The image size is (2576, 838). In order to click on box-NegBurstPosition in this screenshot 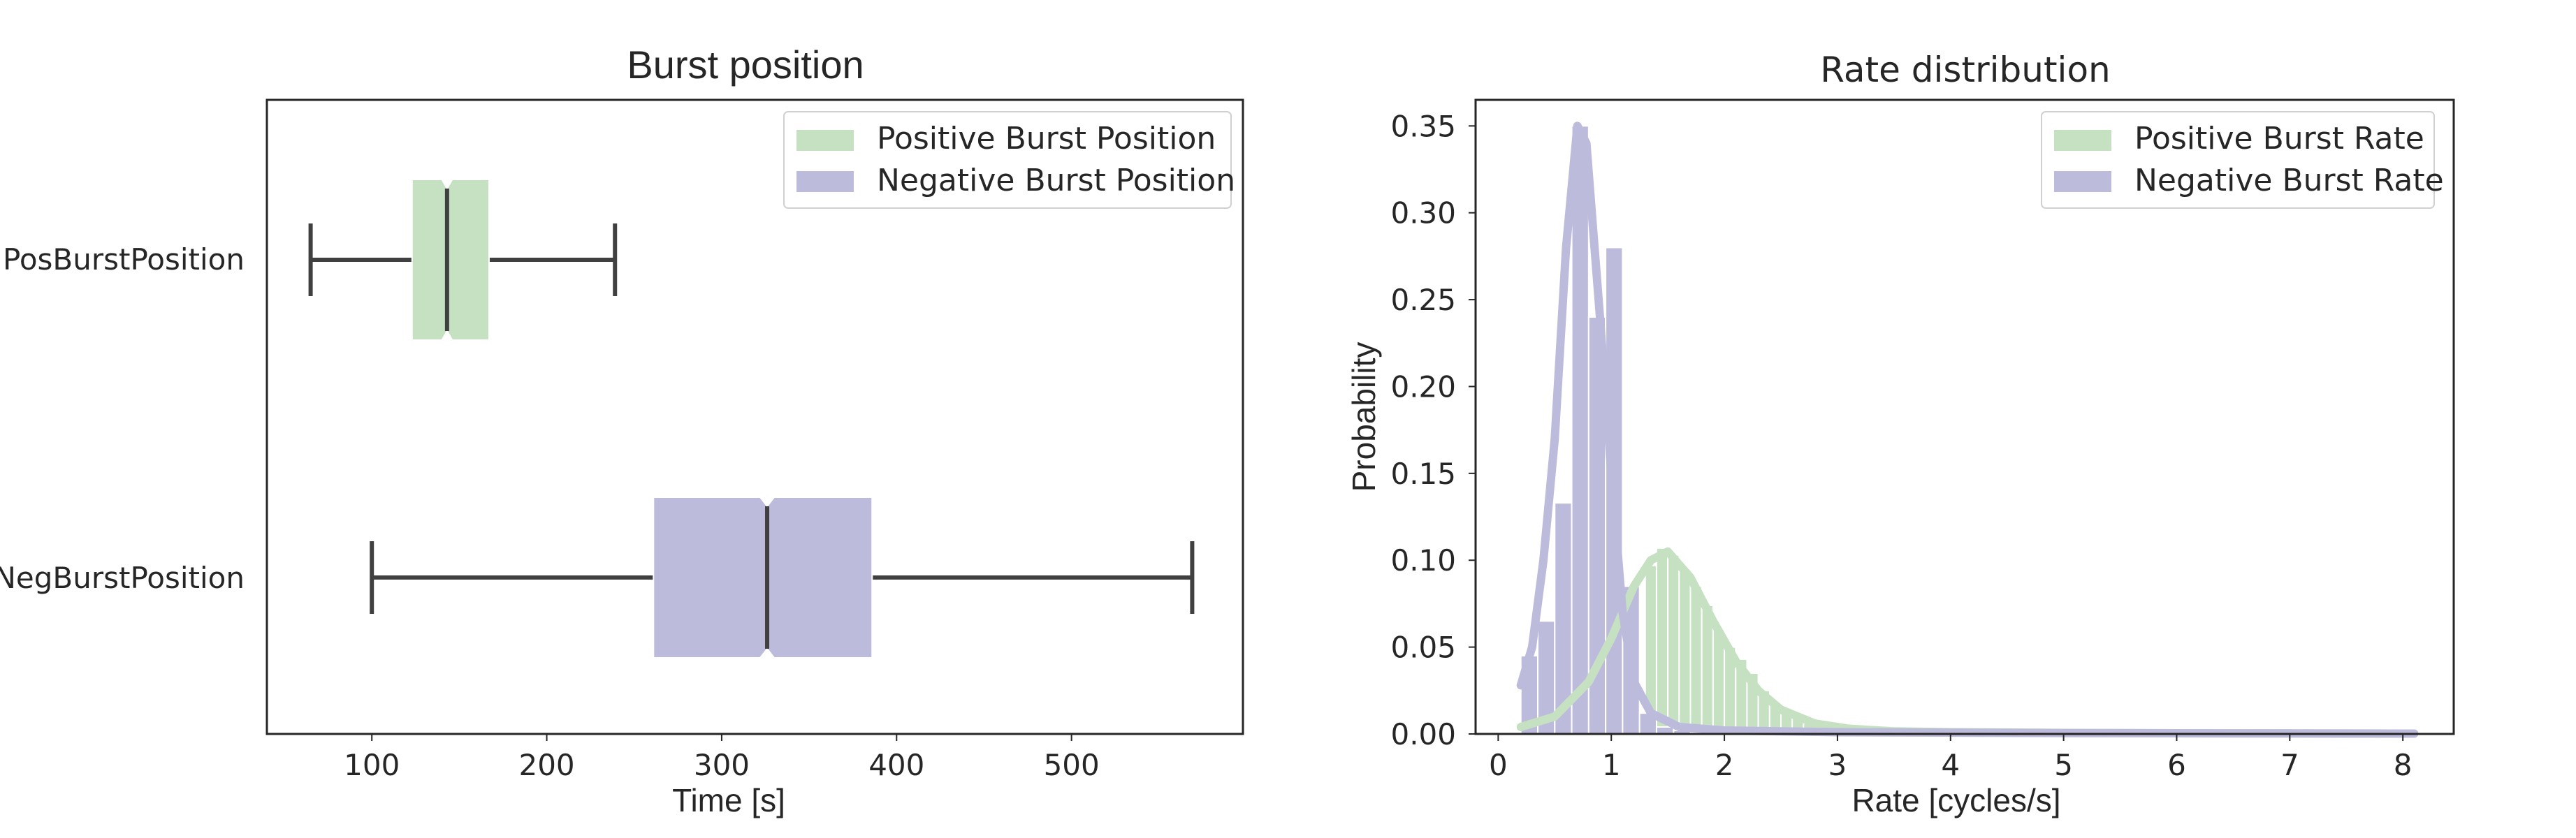, I will do `click(782, 578)`.